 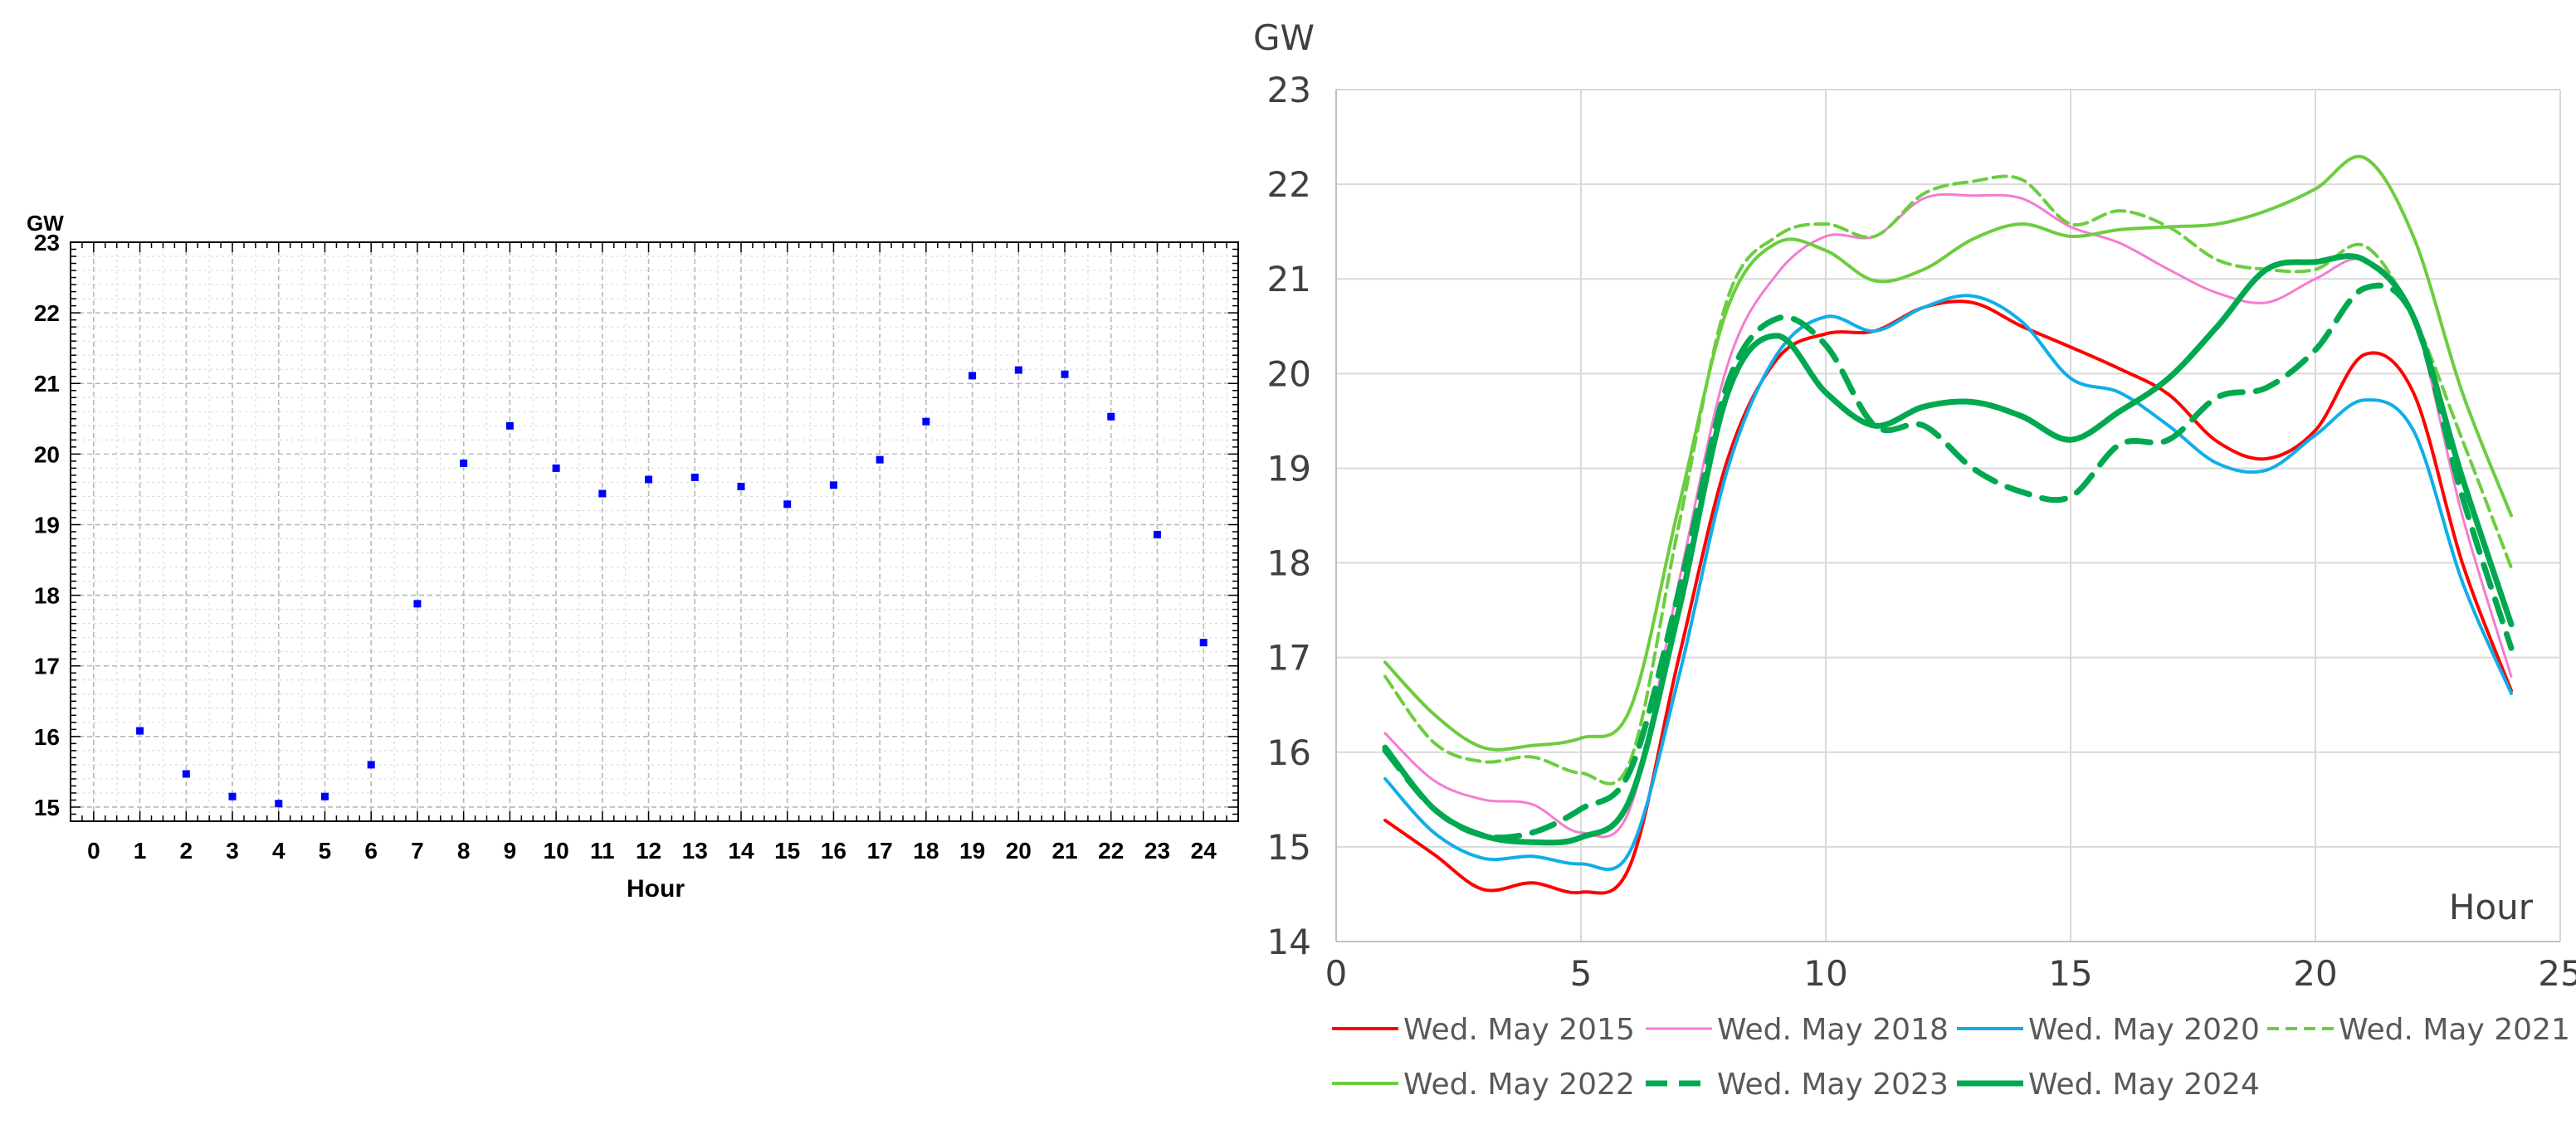 I want to click on left-x-tick-label: 10, so click(x=556, y=851).